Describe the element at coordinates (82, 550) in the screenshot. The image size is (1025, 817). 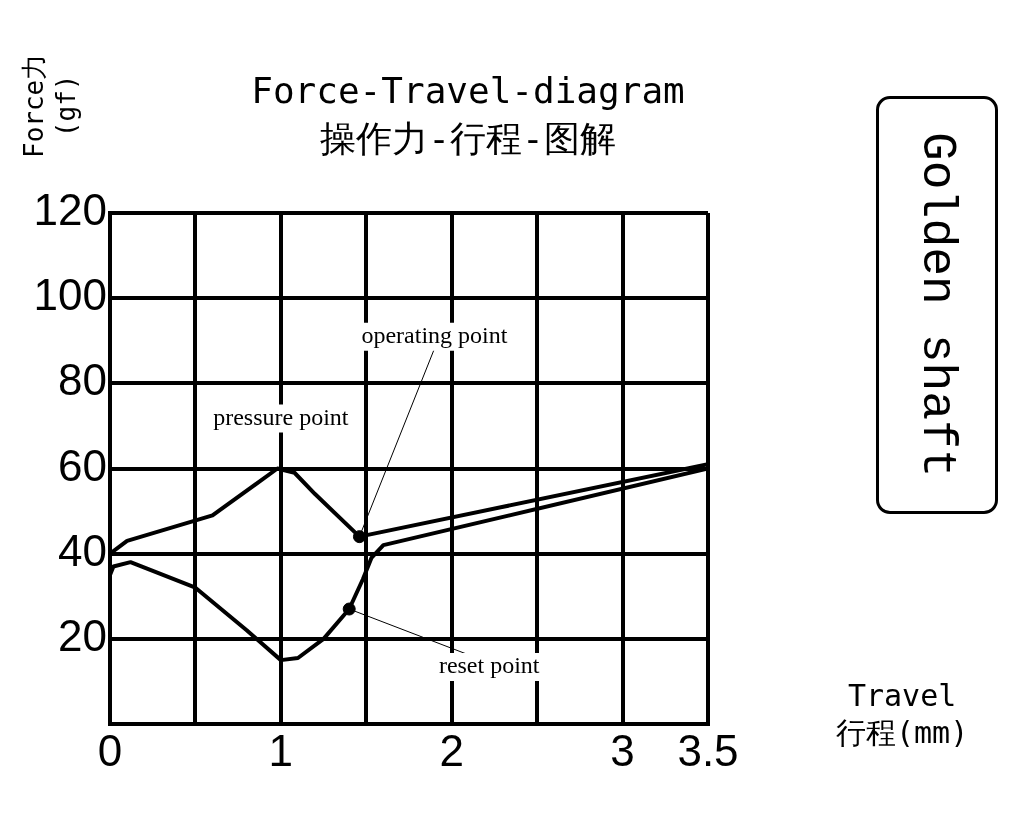
I see `y-tick-label: 40` at that location.